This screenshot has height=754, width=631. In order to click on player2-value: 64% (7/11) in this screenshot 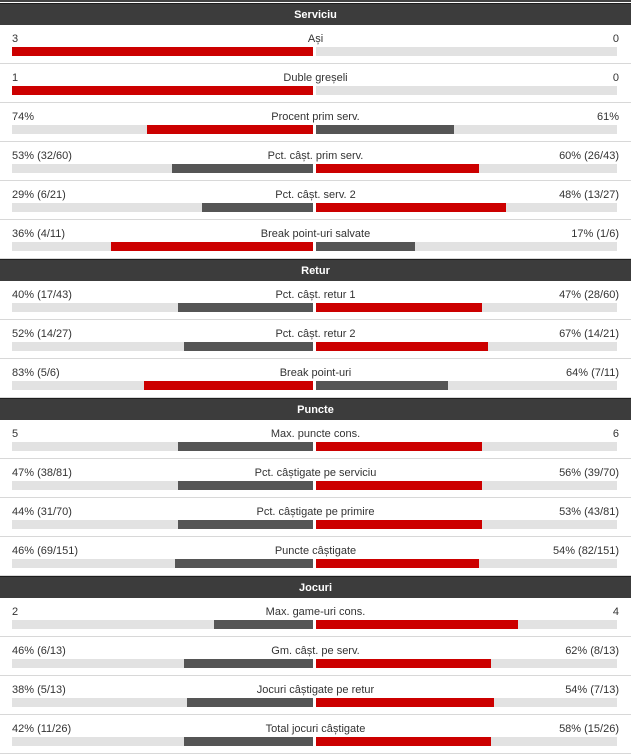, I will do `click(592, 373)`.